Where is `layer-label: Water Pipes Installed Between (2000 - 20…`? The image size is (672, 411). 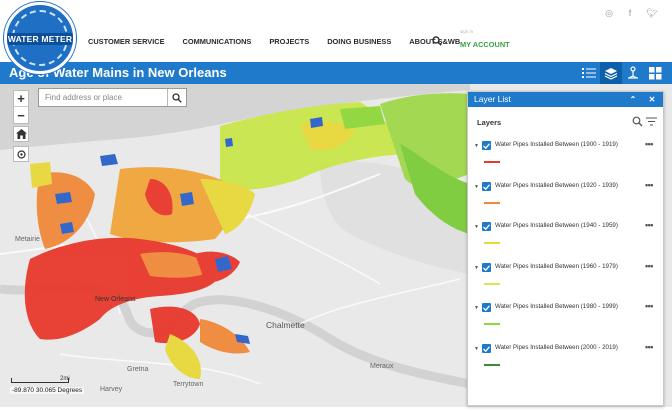
layer-label: Water Pipes Installed Between (2000 - 20… is located at coordinates (556, 347).